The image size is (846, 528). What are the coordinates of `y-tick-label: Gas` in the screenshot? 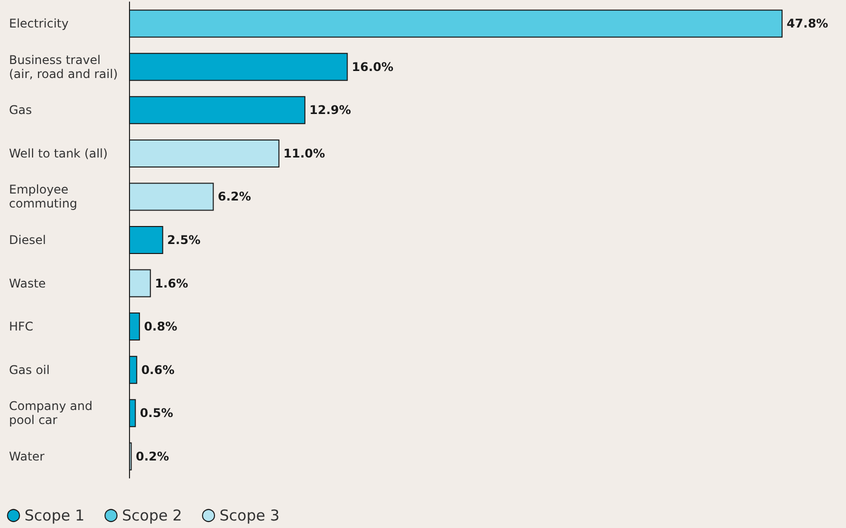 It's located at (20, 110).